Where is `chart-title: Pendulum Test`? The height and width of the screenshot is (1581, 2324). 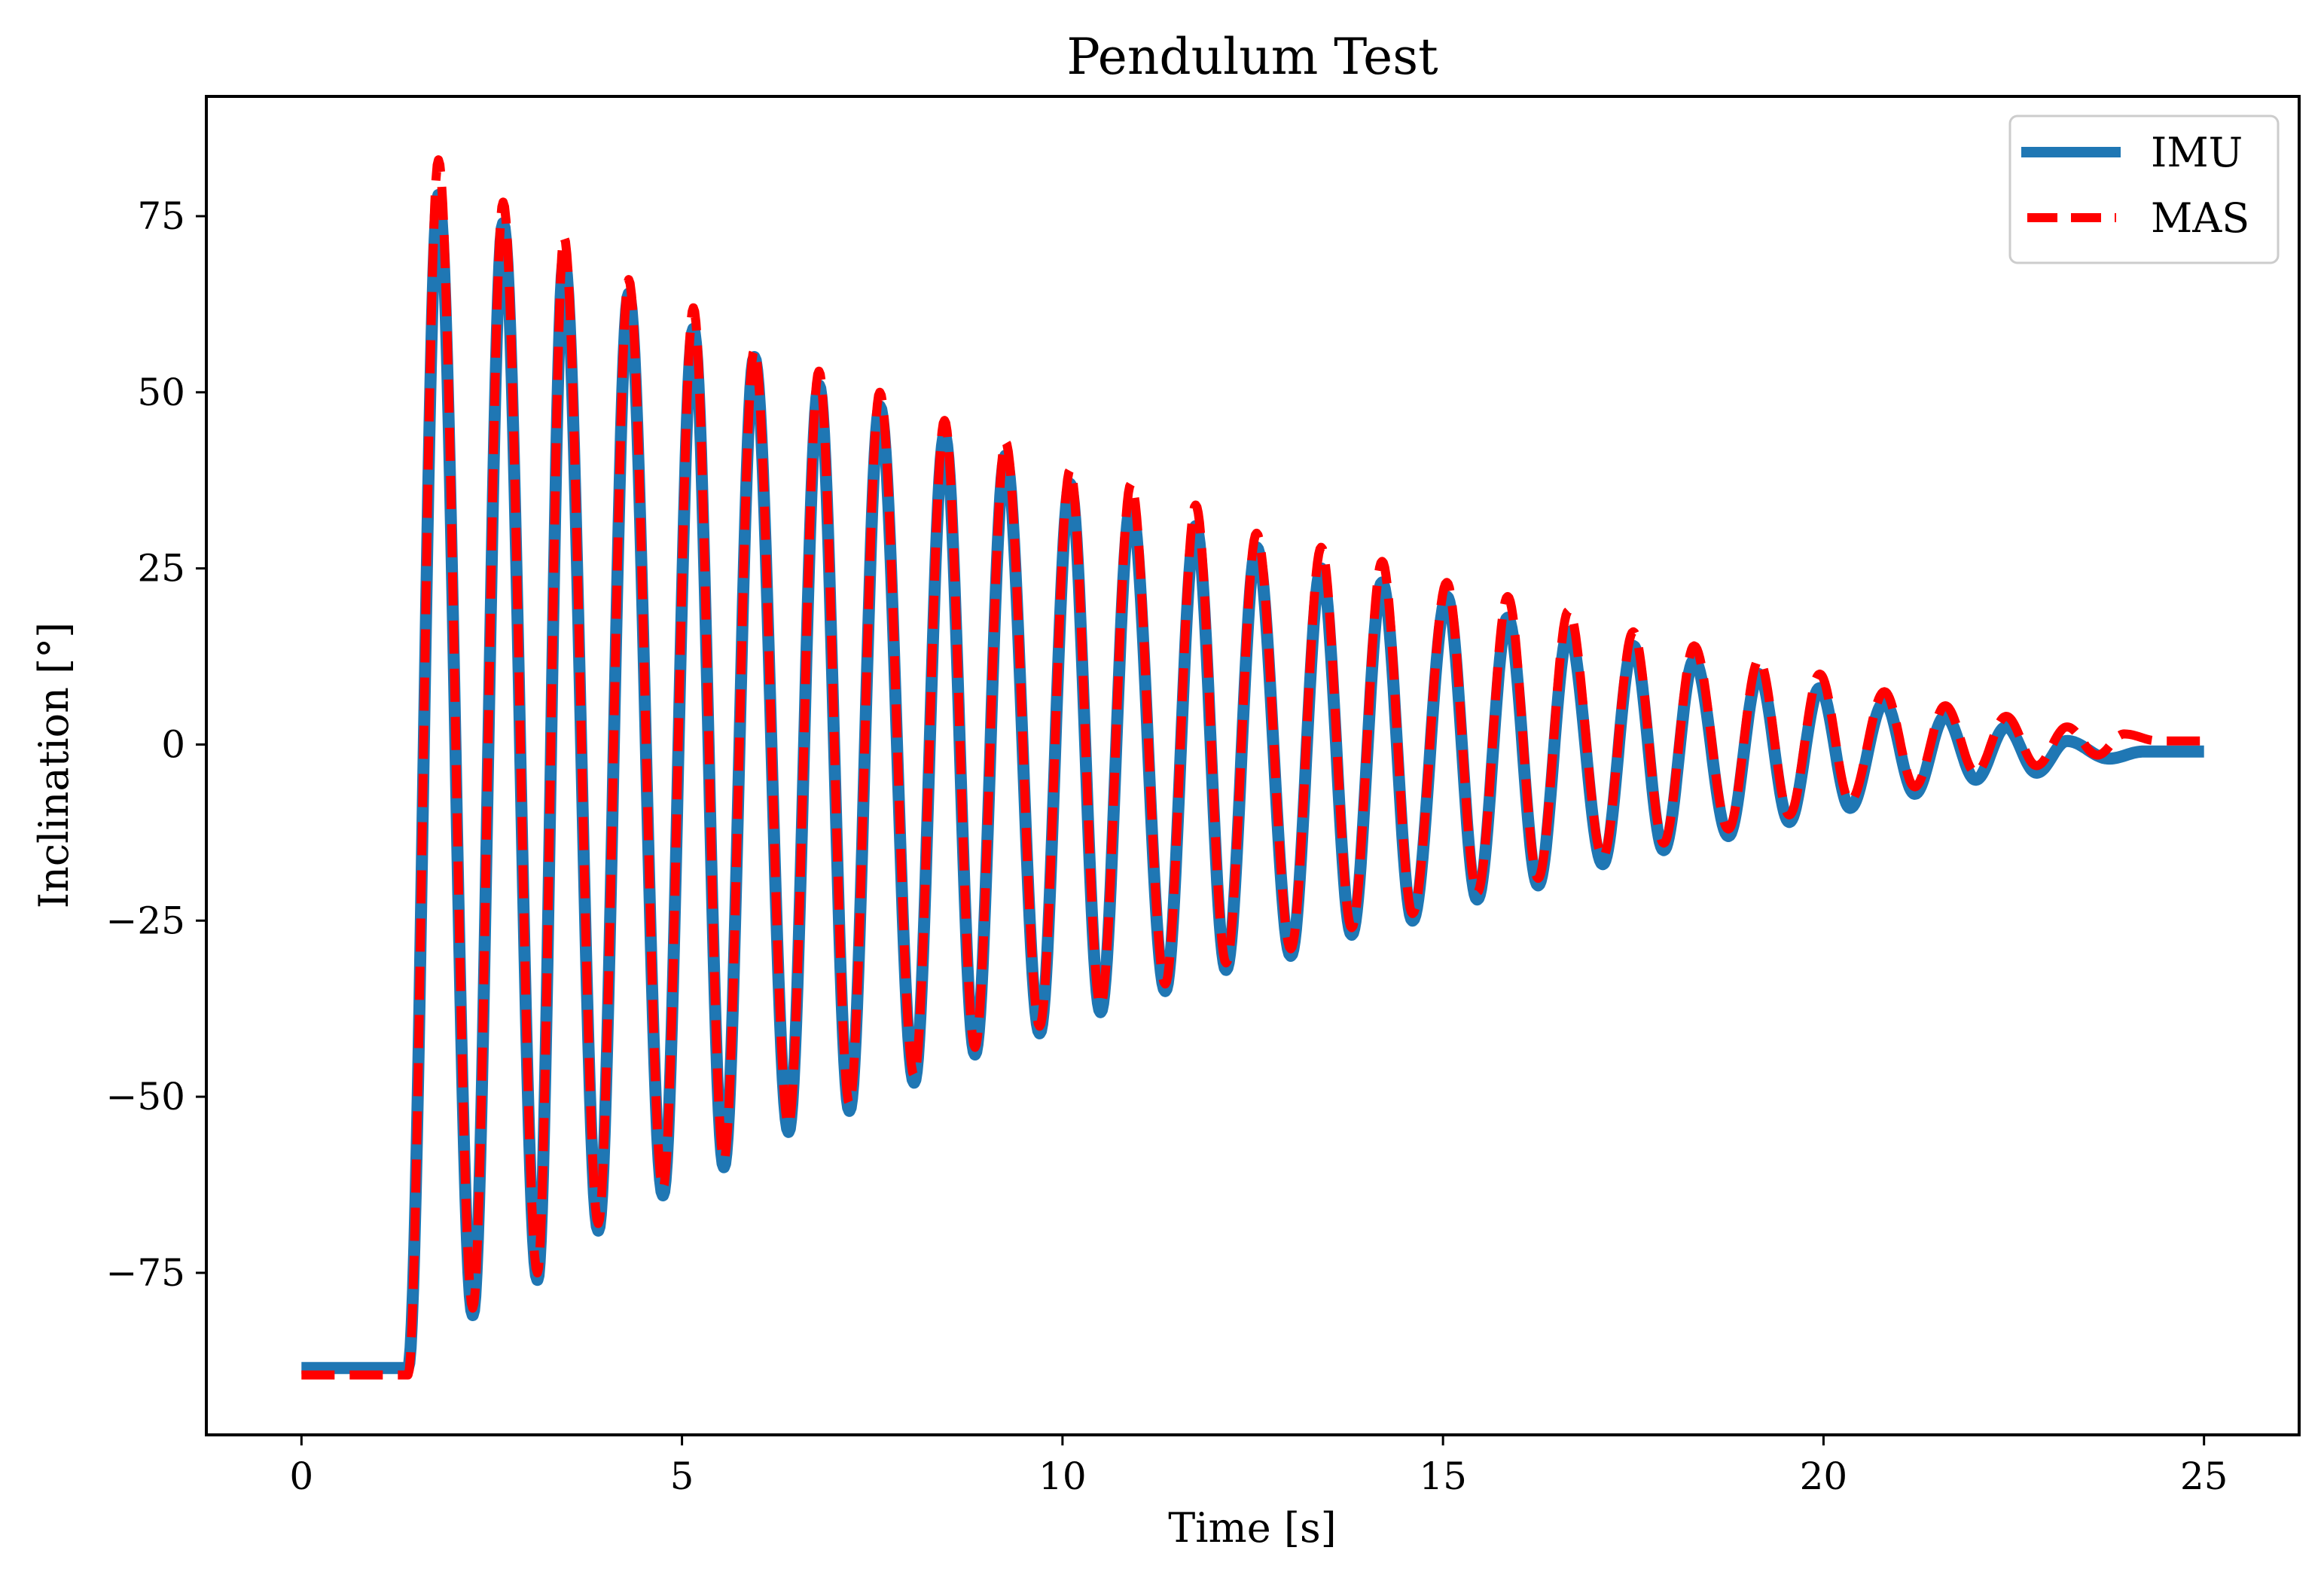
chart-title: Pendulum Test is located at coordinates (1252, 57).